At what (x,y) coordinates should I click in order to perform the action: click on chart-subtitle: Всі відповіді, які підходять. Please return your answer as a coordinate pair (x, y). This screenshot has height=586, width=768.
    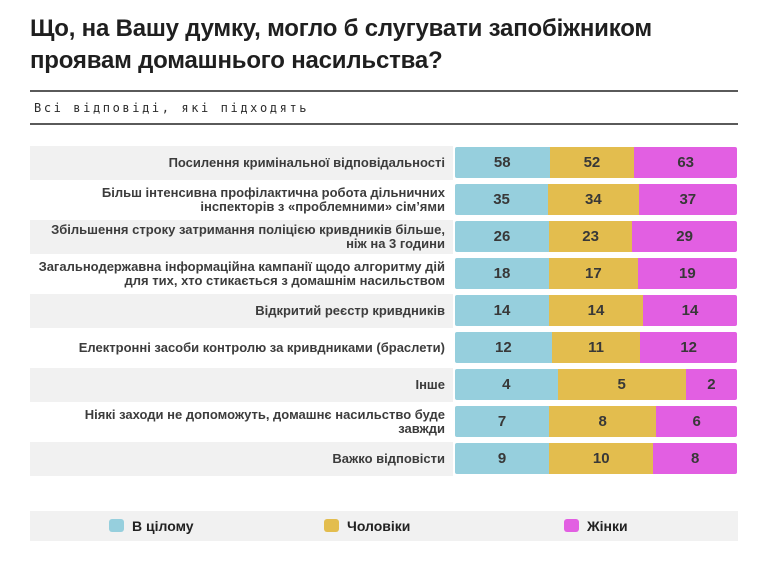
    Looking at the image, I should click on (172, 107).